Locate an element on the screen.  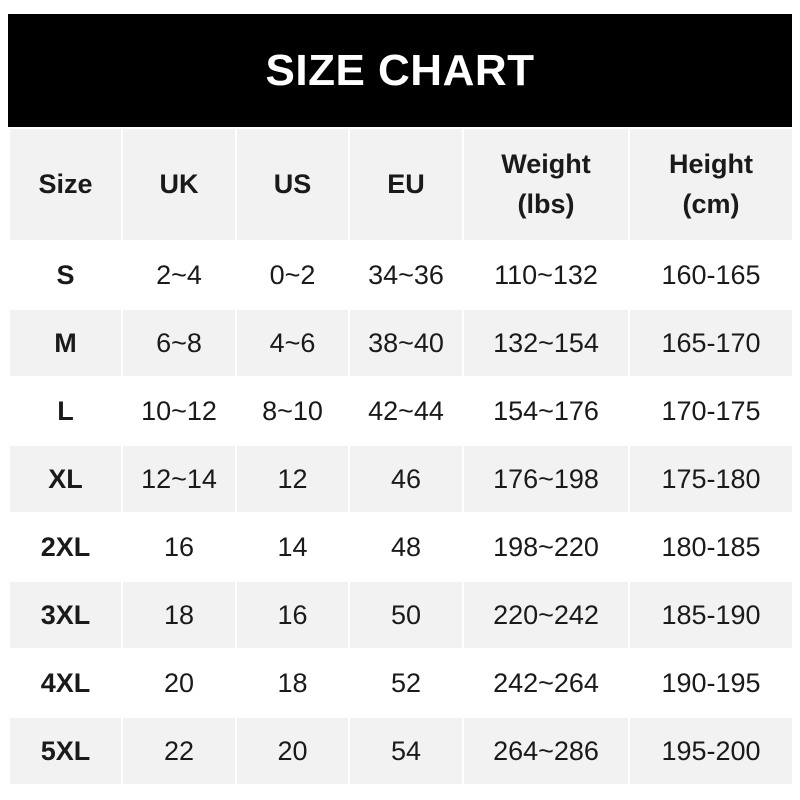
table-row: XL 12~14 12 46 176~198 175-180 is located at coordinates (401, 479).